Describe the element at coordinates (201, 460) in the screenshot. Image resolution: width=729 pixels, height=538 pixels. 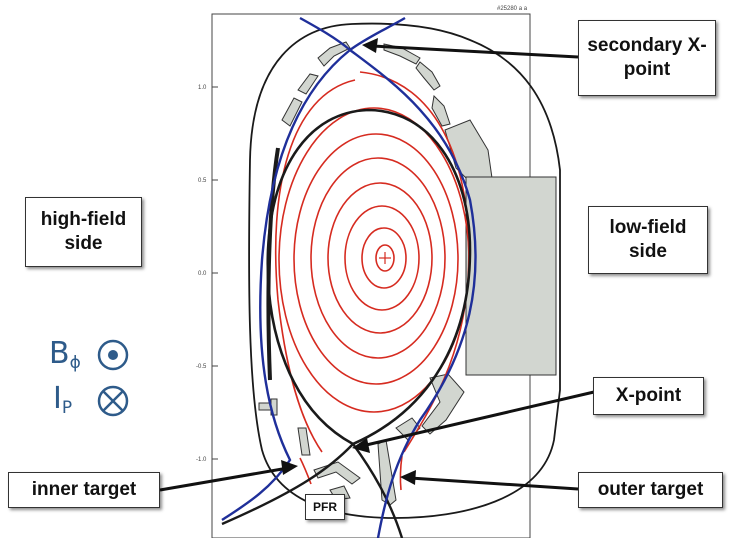
I see `y-tick-label: -1.0` at that location.